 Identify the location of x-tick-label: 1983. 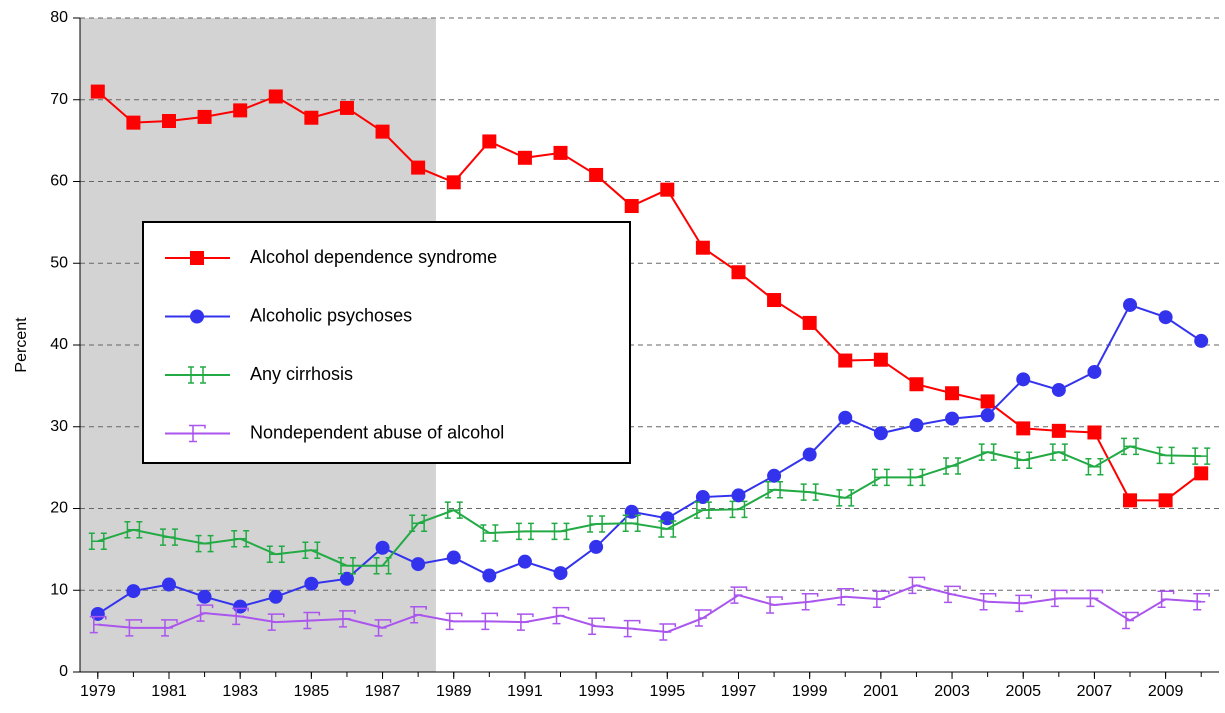
(240, 691).